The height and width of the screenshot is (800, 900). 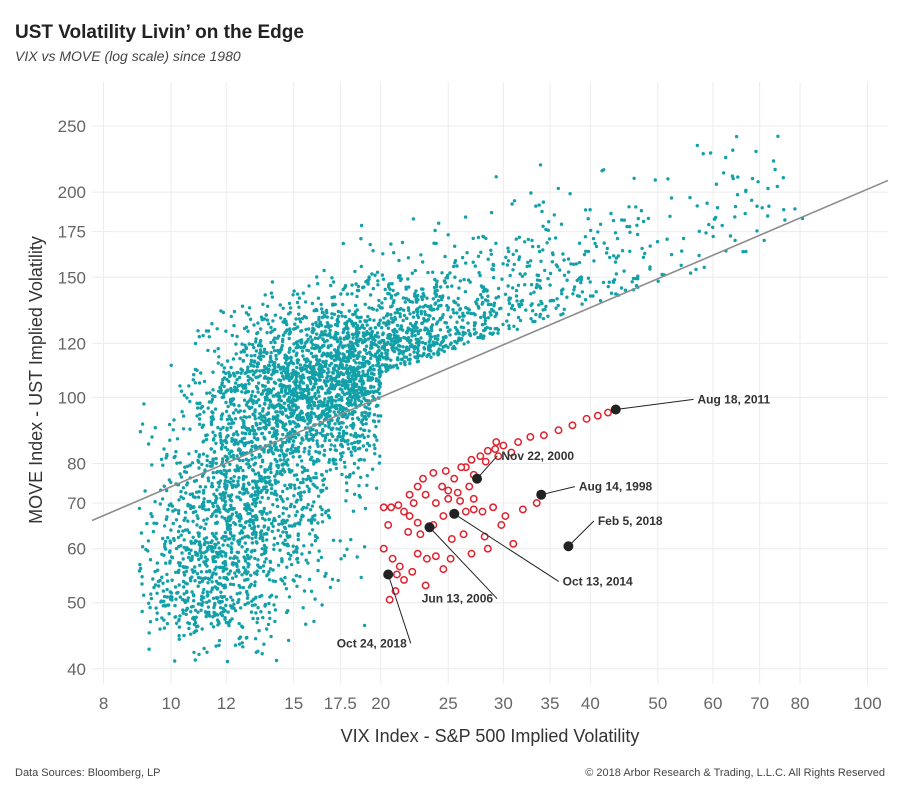 I want to click on y-tick-label: 70, so click(x=76, y=503).